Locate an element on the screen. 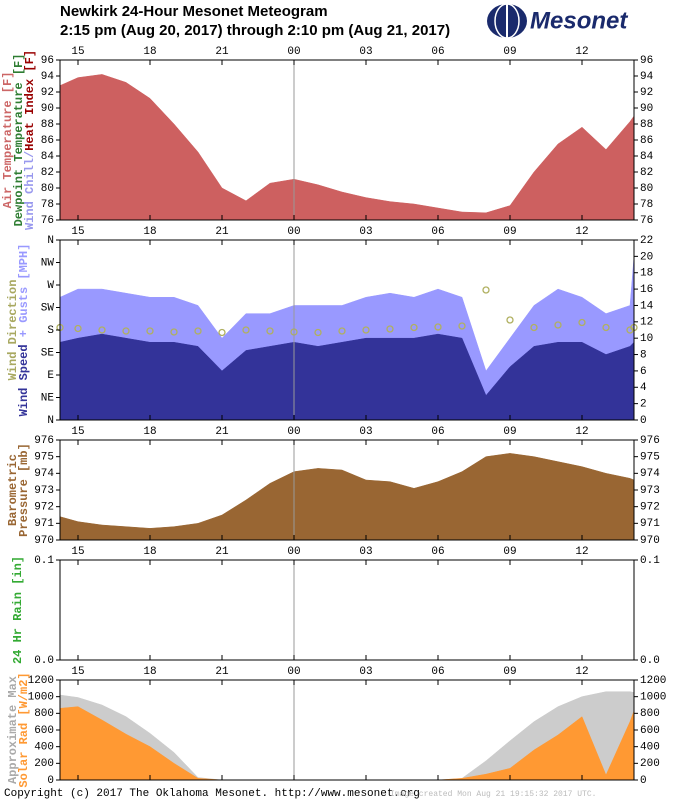 The height and width of the screenshot is (800, 700). axis-label: Wind Chill/Heat Index [F] is located at coordinates (30, 140).